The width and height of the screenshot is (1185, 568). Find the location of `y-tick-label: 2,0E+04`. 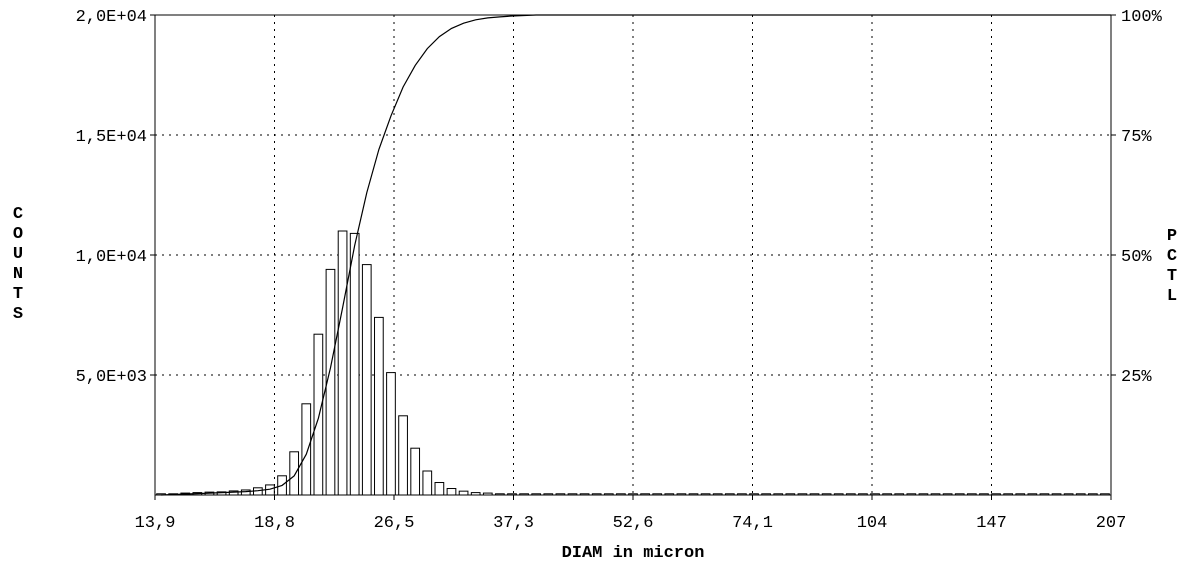

y-tick-label: 2,0E+04 is located at coordinates (111, 17).